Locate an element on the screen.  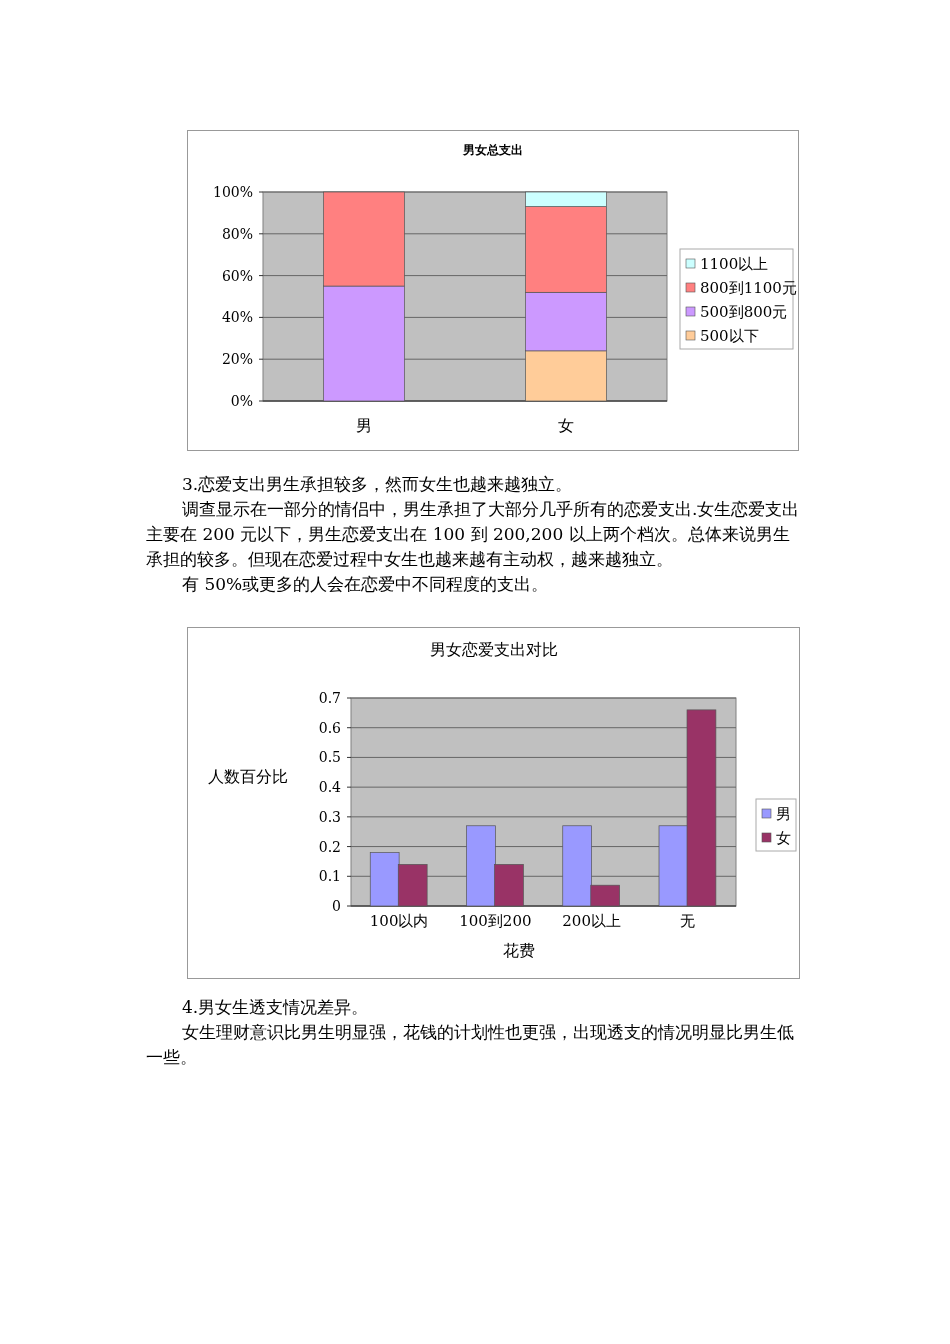
y-tick-label: 0.4 is located at coordinates (330, 787).